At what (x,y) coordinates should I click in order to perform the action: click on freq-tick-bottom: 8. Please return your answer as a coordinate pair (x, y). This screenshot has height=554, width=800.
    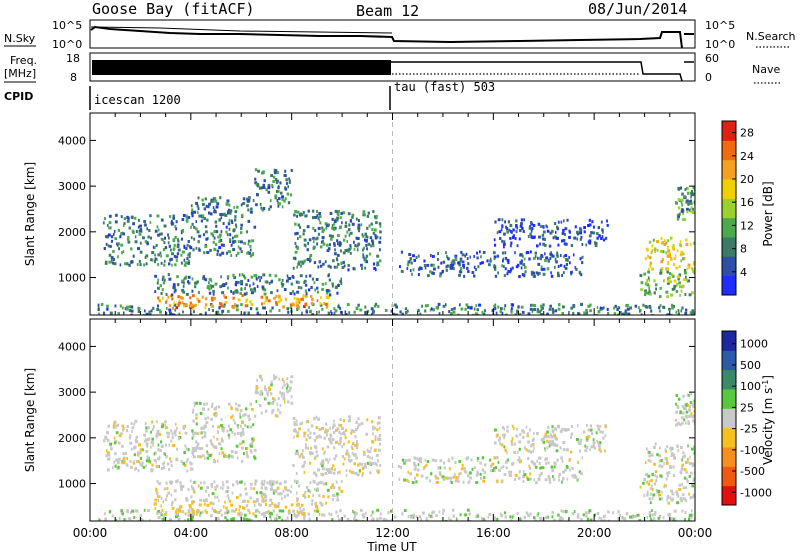
    Looking at the image, I should click on (73, 77).